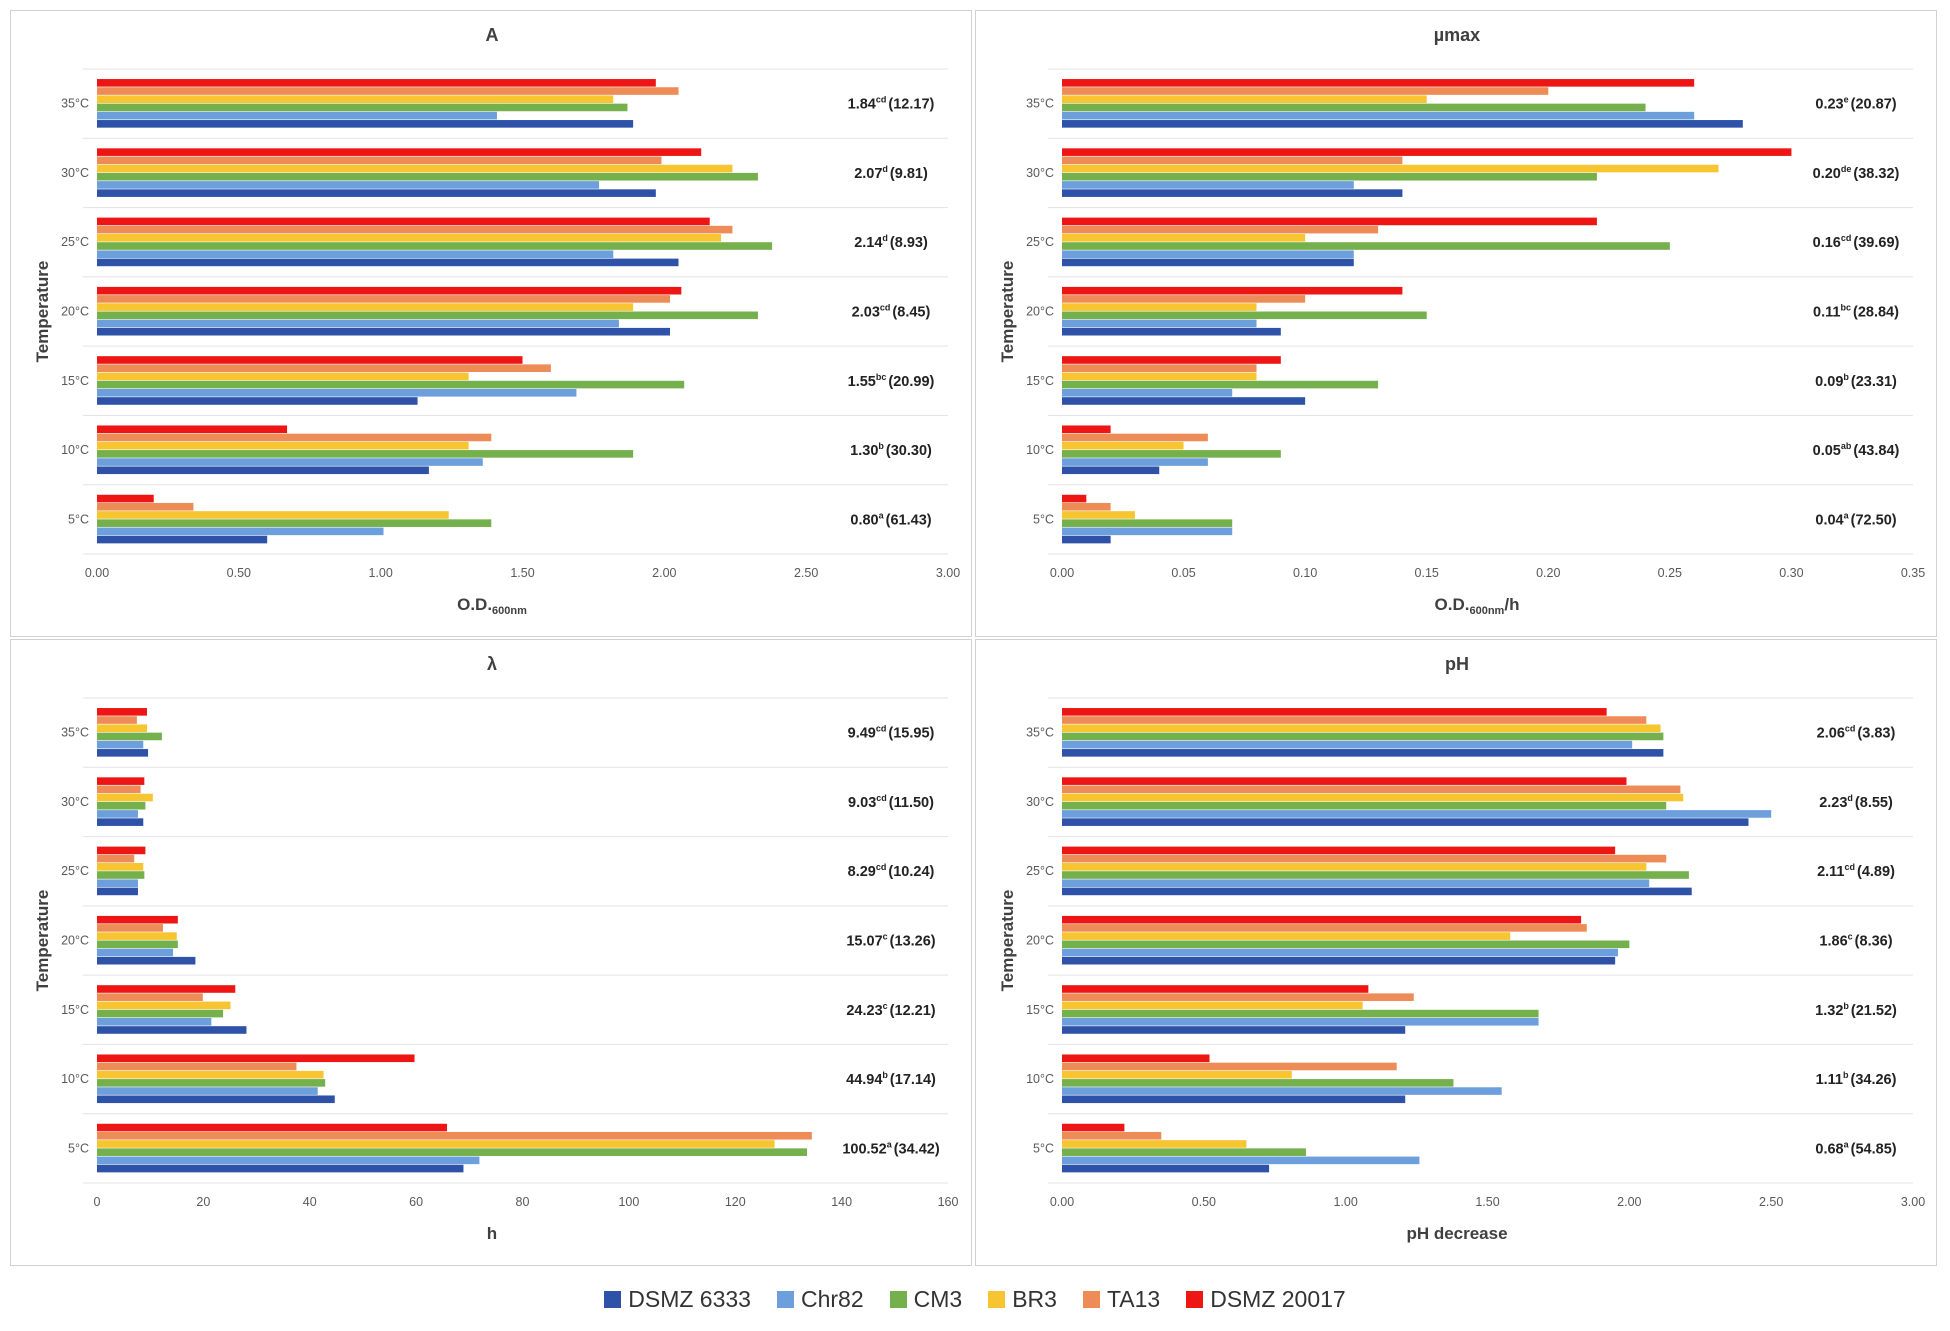 This screenshot has height=1331, width=1950. Describe the element at coordinates (1486, 611) in the screenshot. I see `x-axis-label-subscript: 600nm` at that location.